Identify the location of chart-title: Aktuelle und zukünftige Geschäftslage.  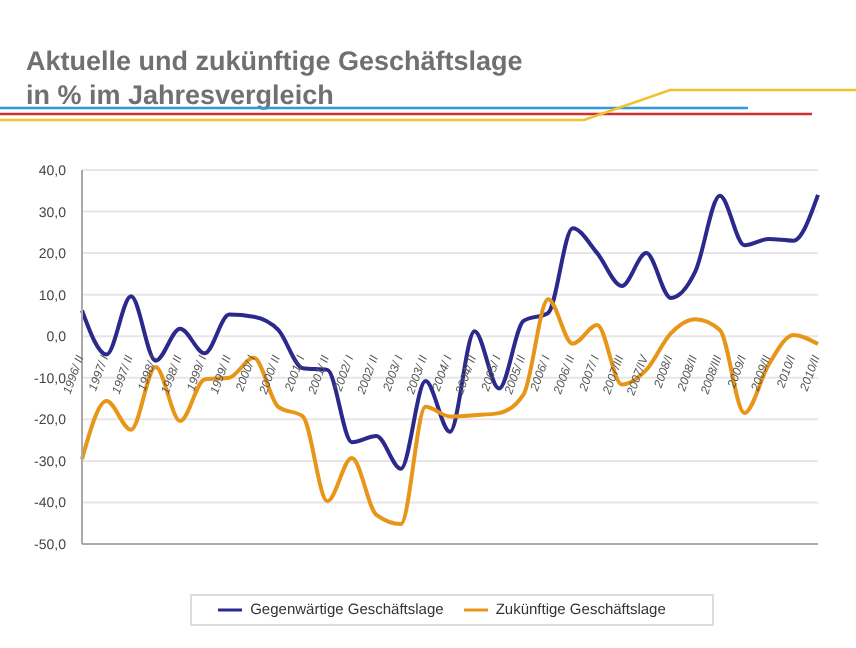
(274, 61).